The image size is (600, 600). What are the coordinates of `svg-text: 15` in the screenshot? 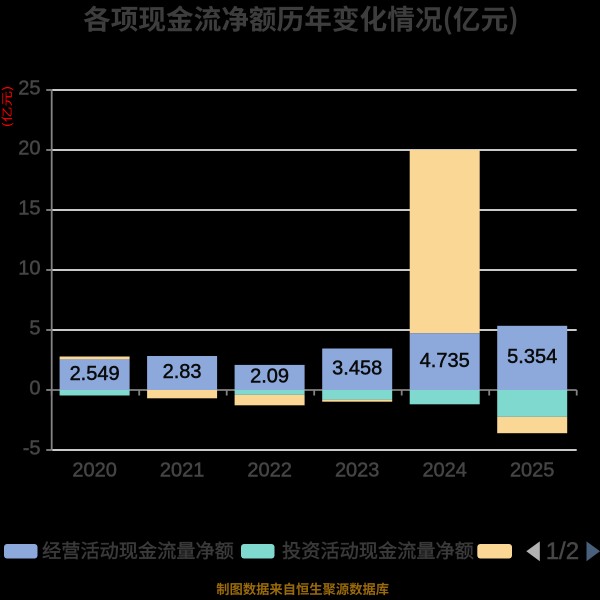 It's located at (29, 209).